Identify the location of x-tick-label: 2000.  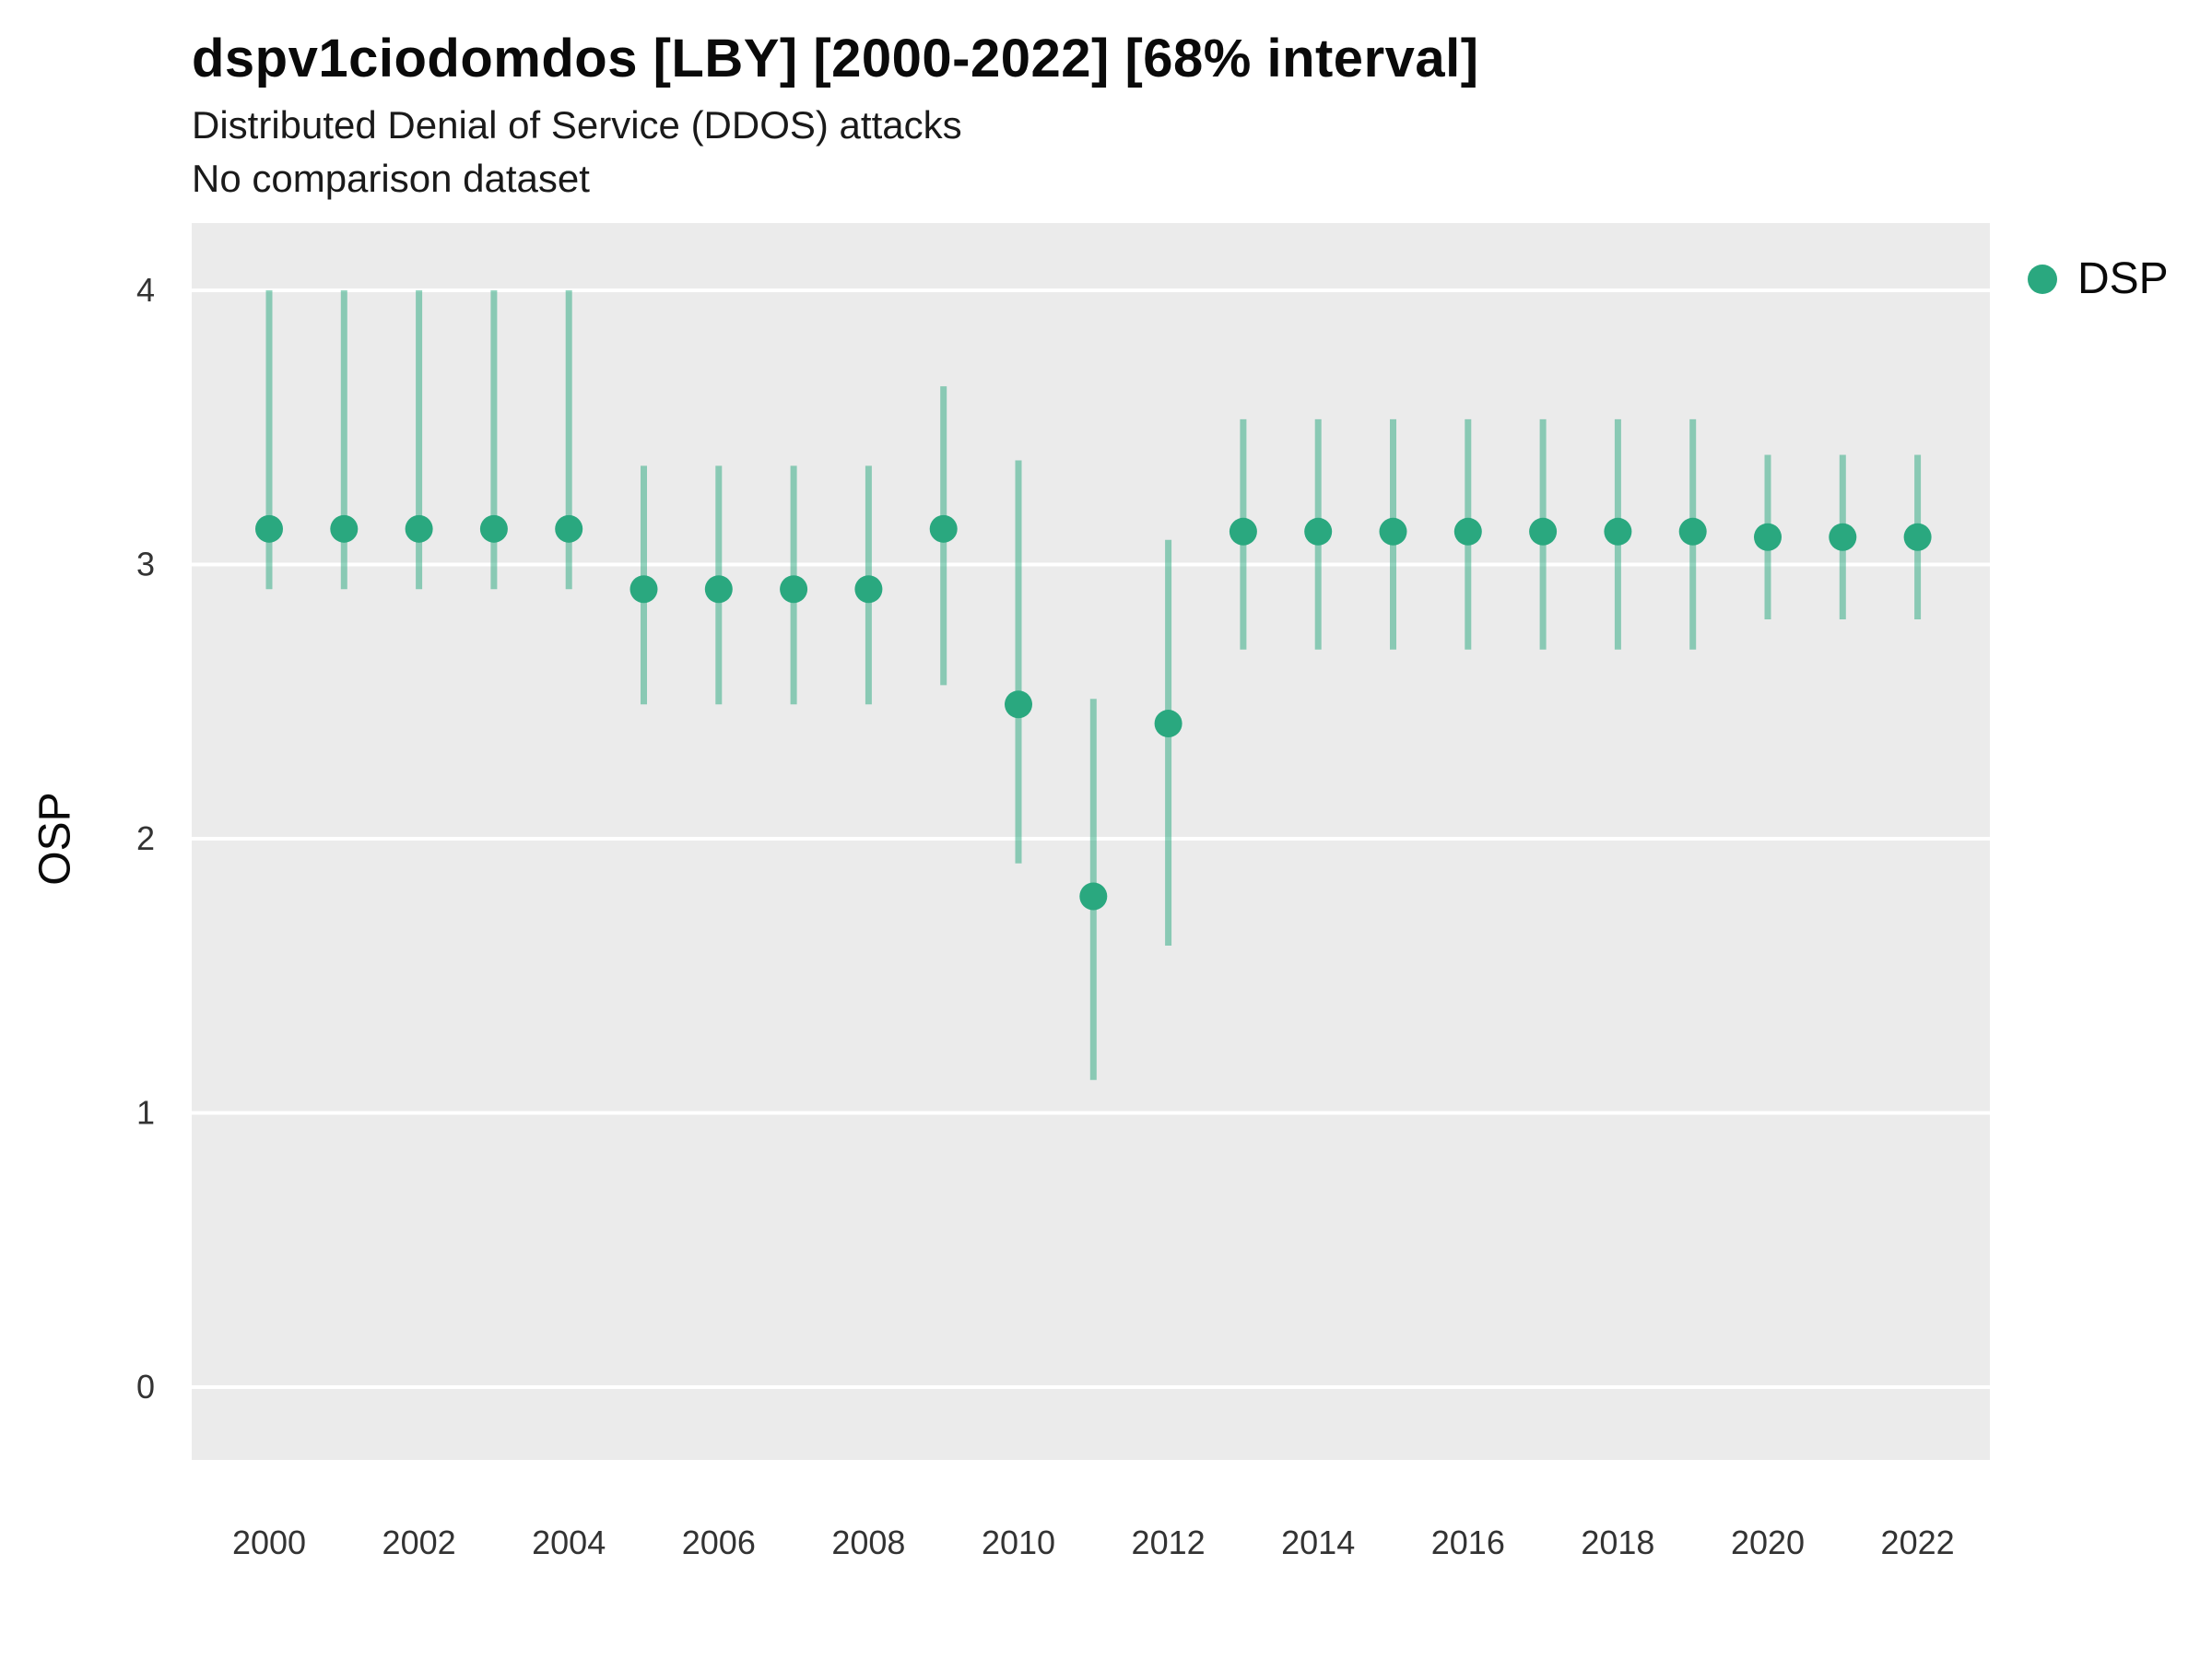
(269, 1542).